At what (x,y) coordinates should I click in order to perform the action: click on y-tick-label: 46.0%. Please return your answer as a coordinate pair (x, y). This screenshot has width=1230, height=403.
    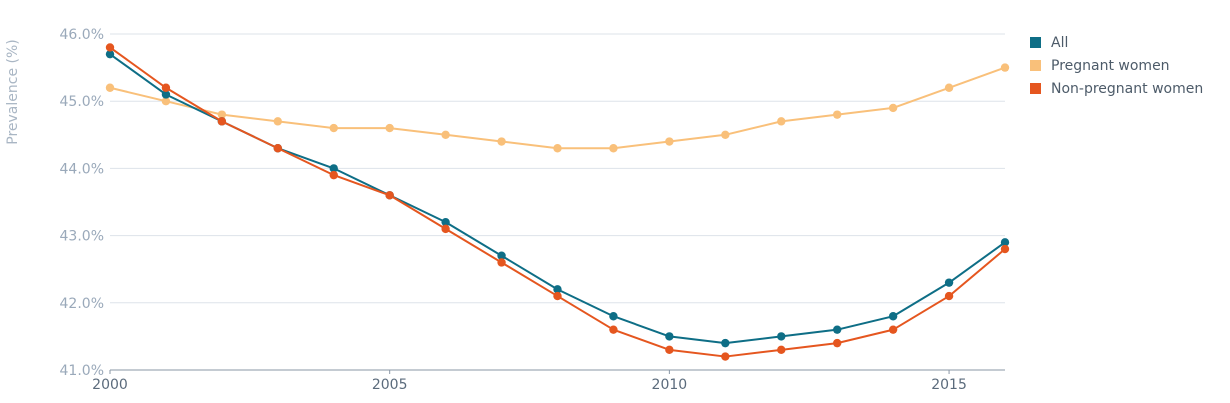
    Looking at the image, I should click on (82, 35).